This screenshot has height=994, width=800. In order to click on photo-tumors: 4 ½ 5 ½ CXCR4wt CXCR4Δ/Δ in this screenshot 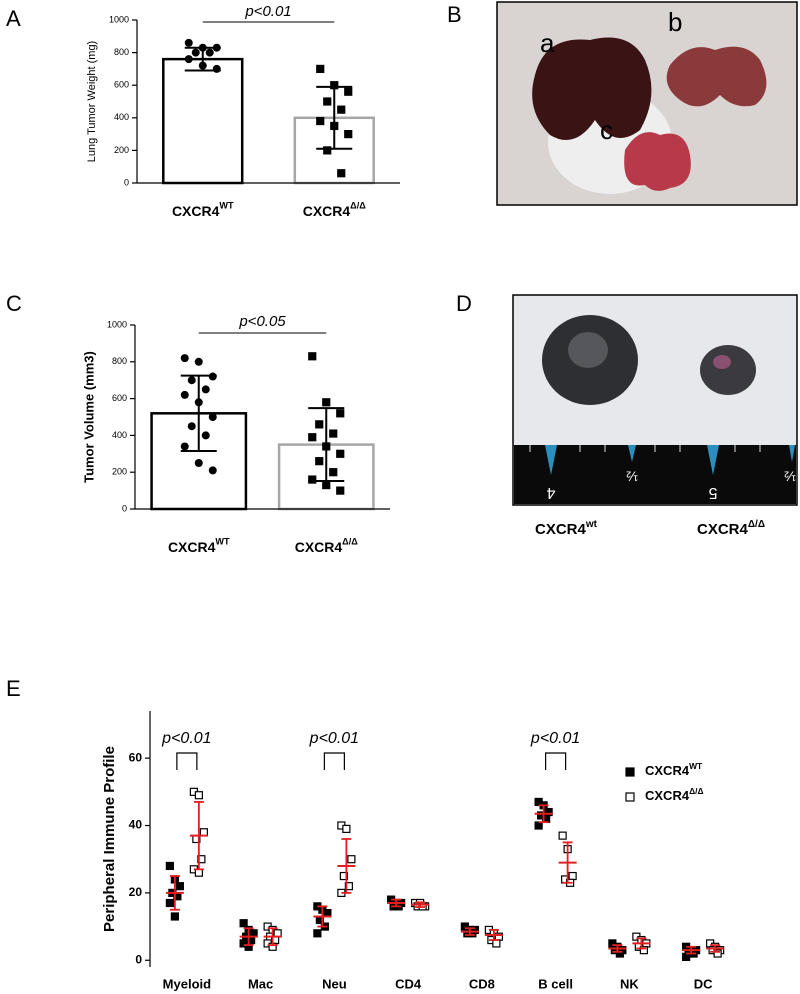, I will do `click(655, 416)`.